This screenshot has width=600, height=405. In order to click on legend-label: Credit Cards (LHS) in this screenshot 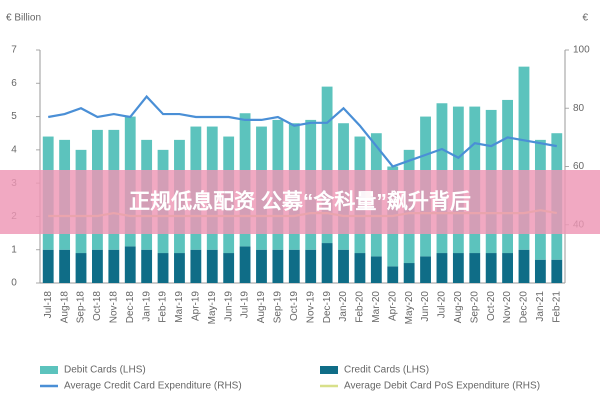, I will do `click(386, 370)`.